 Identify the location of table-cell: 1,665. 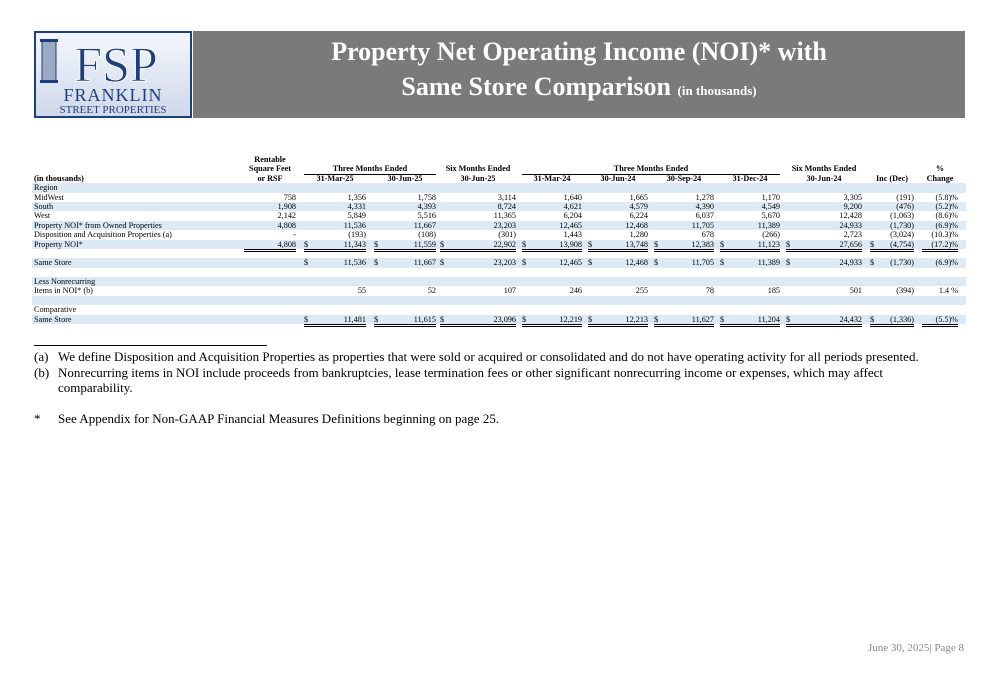
(638, 197).